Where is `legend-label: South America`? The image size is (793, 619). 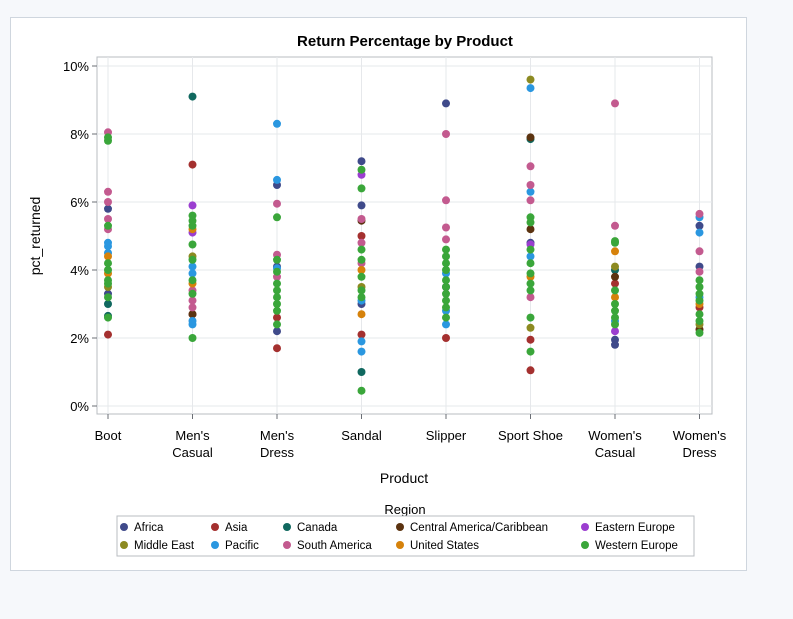 legend-label: South America is located at coordinates (334, 546).